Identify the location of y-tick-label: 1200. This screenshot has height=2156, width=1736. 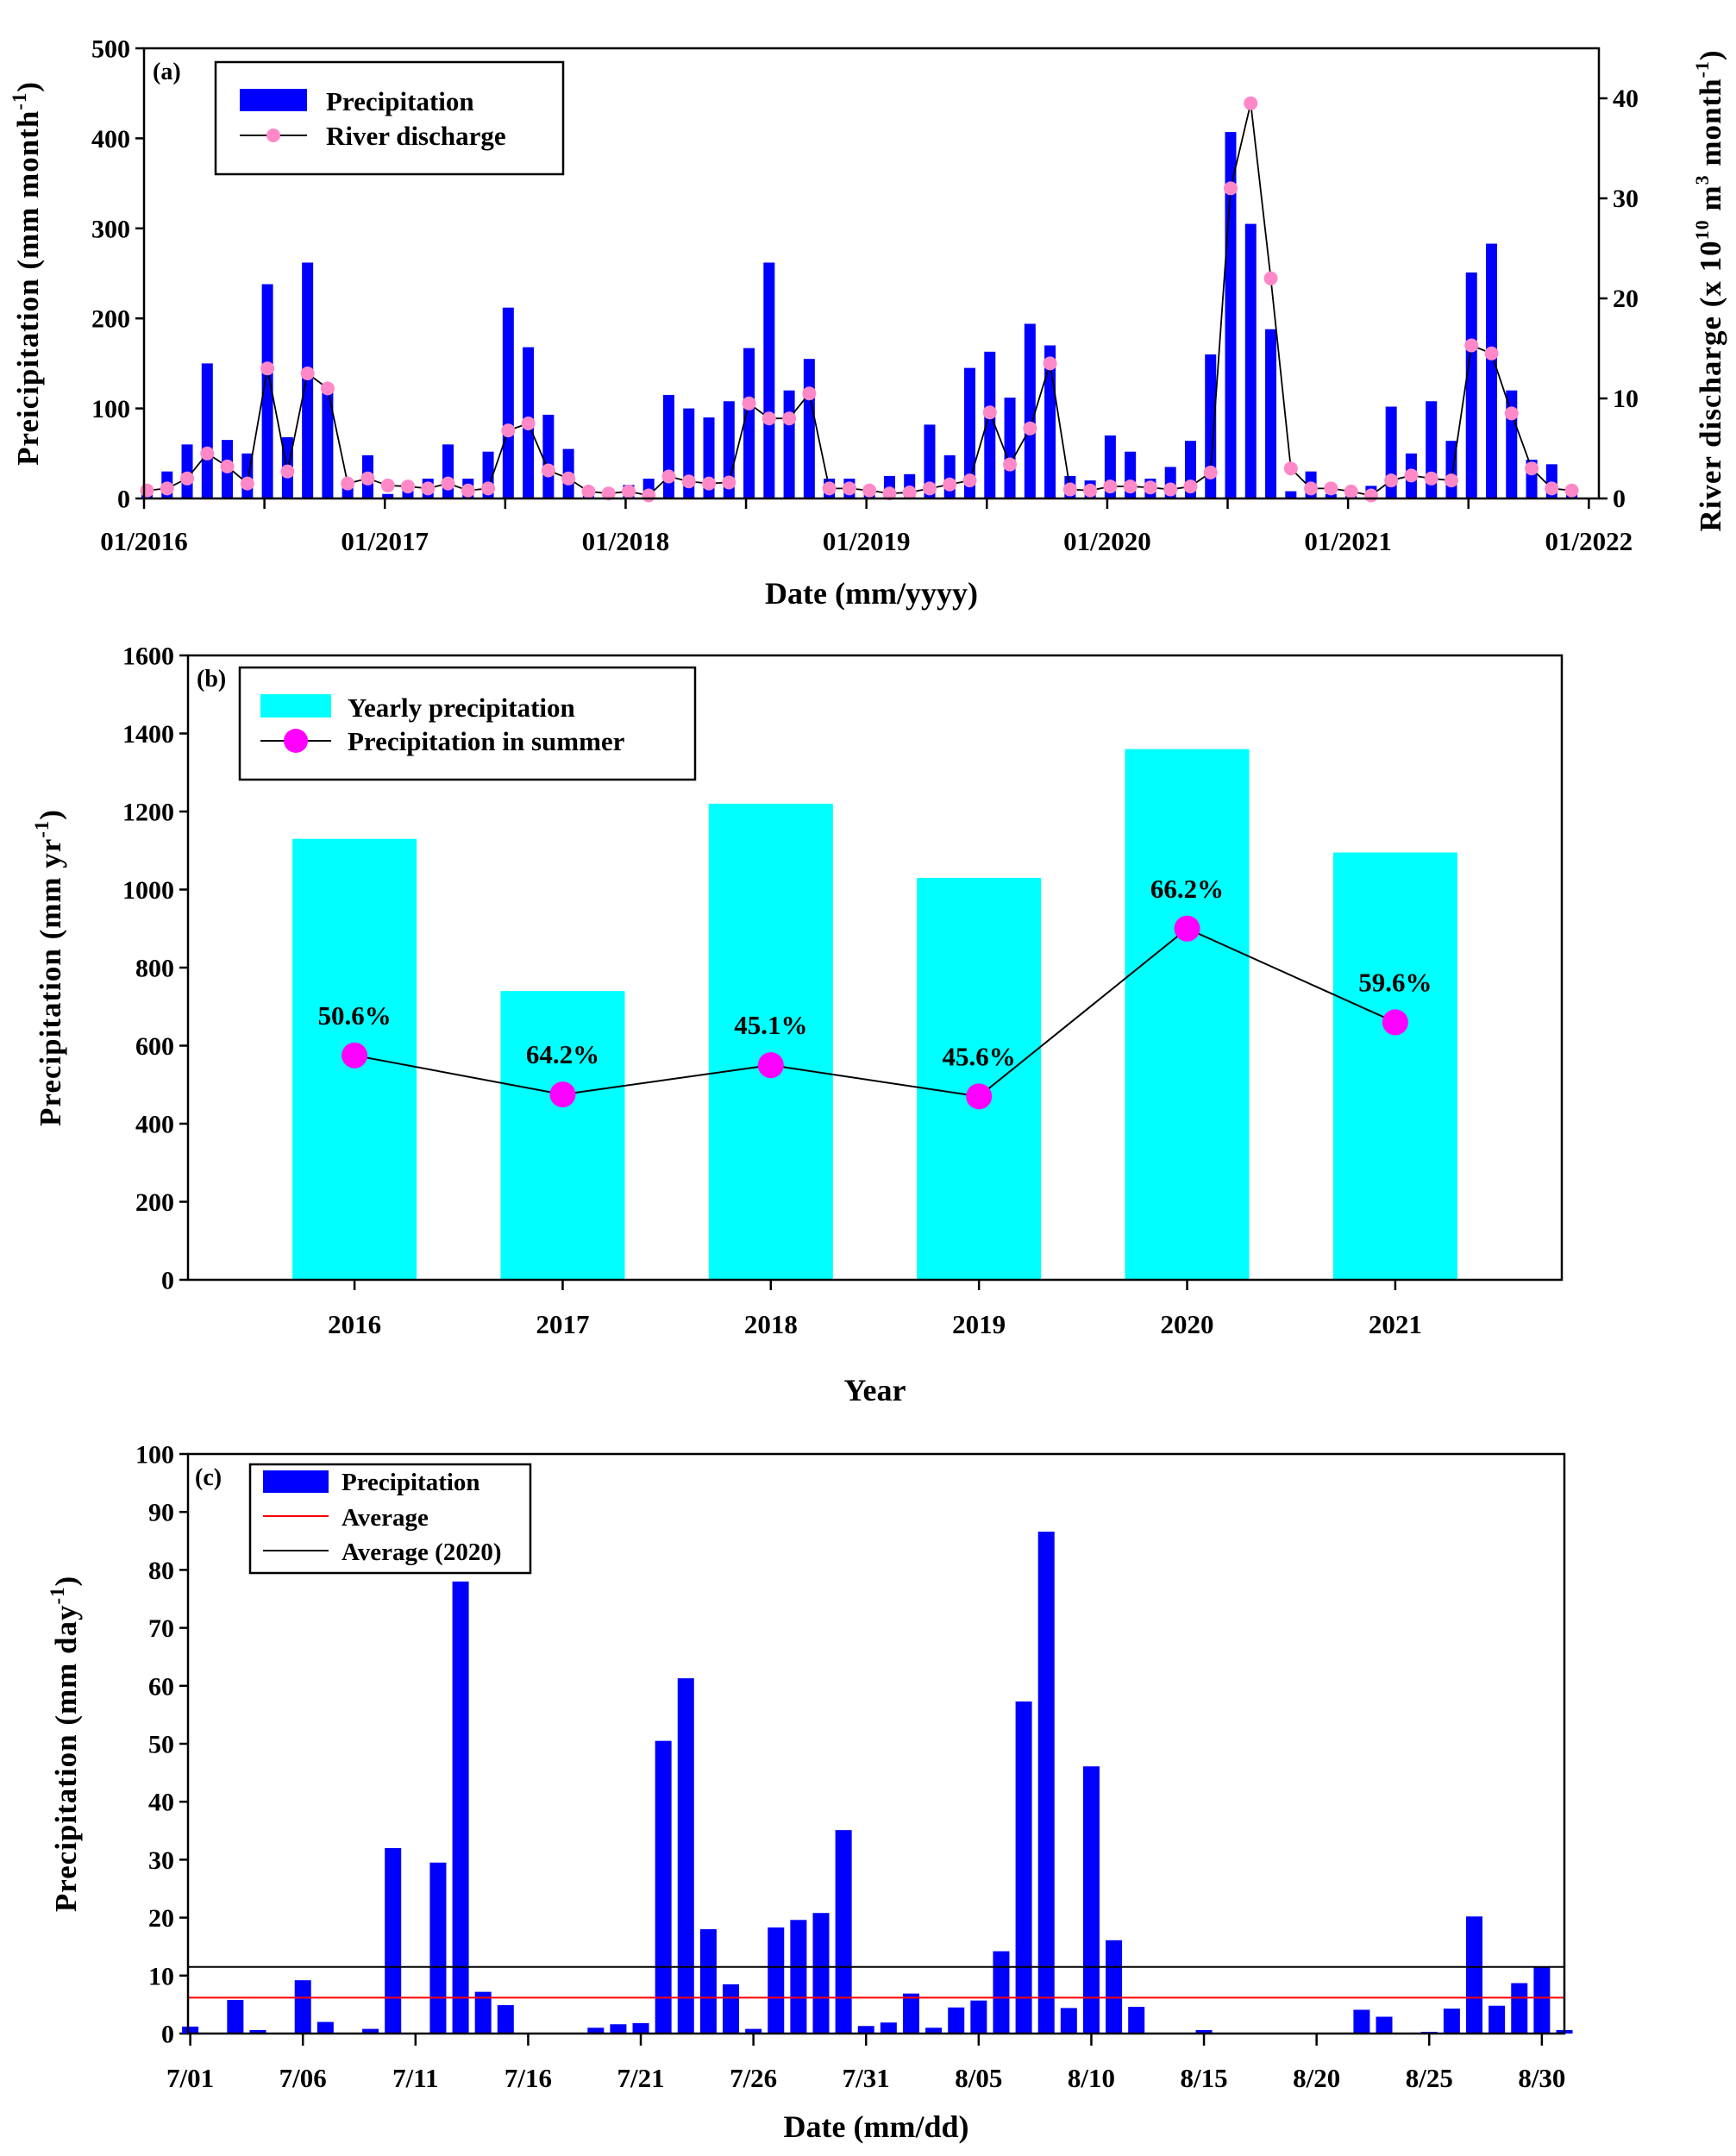
(148, 813).